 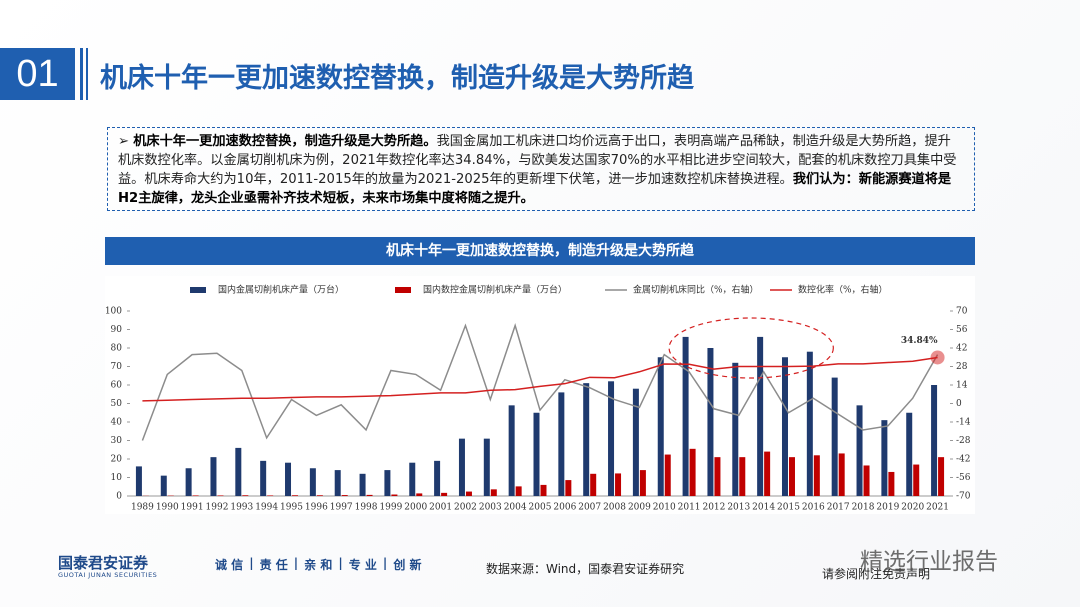 I want to click on x-tick-label: 1994, so click(x=266, y=508).